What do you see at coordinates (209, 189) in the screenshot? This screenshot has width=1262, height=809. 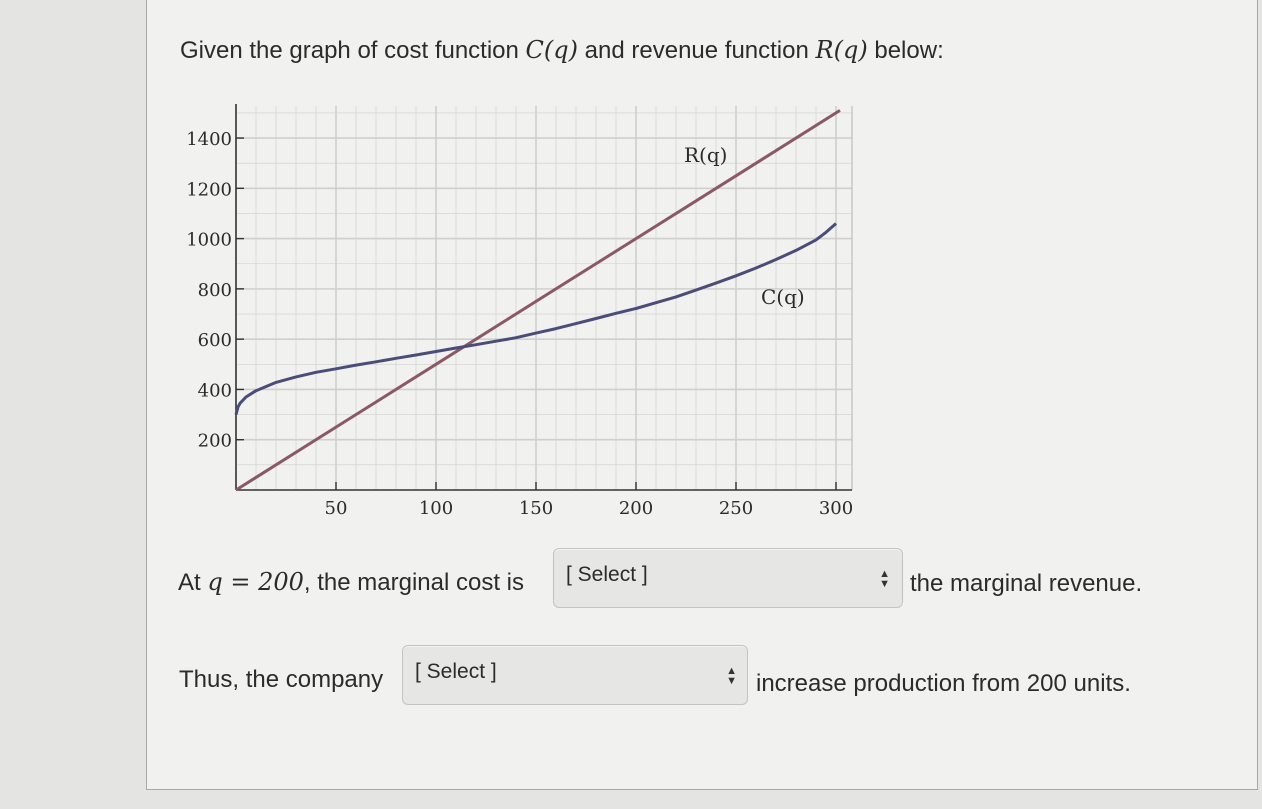 I see `y-tick-label: 1200` at bounding box center [209, 189].